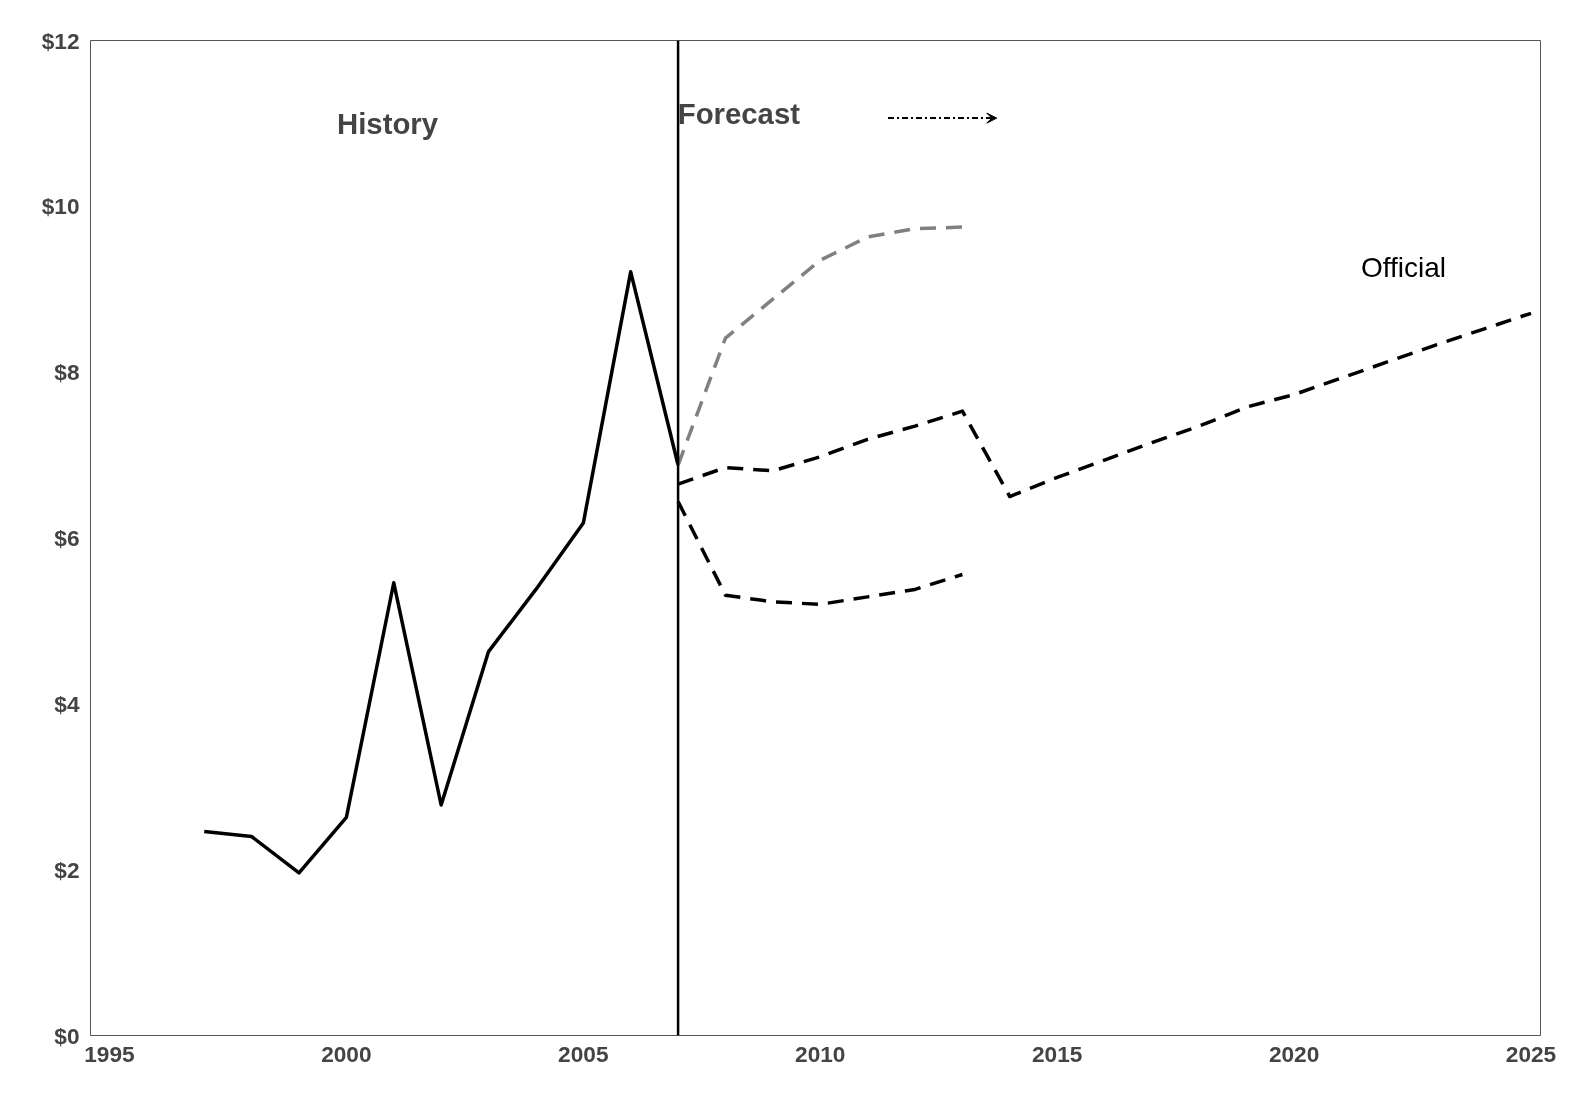 The image size is (1596, 1111). I want to click on series-label: Official, so click(1404, 268).